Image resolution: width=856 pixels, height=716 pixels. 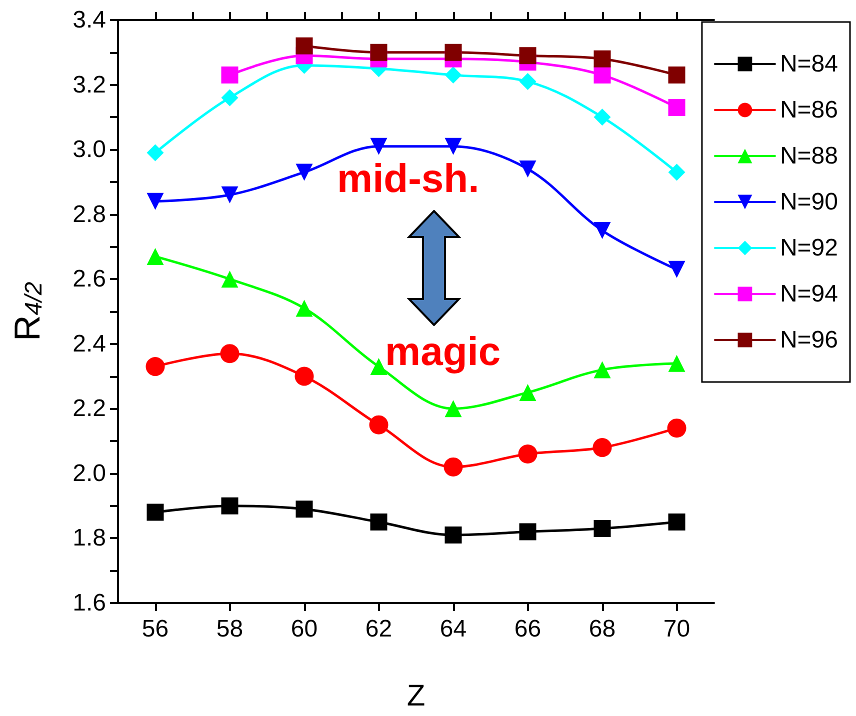 I want to click on y-tick-label: 1.8, so click(x=89, y=538).